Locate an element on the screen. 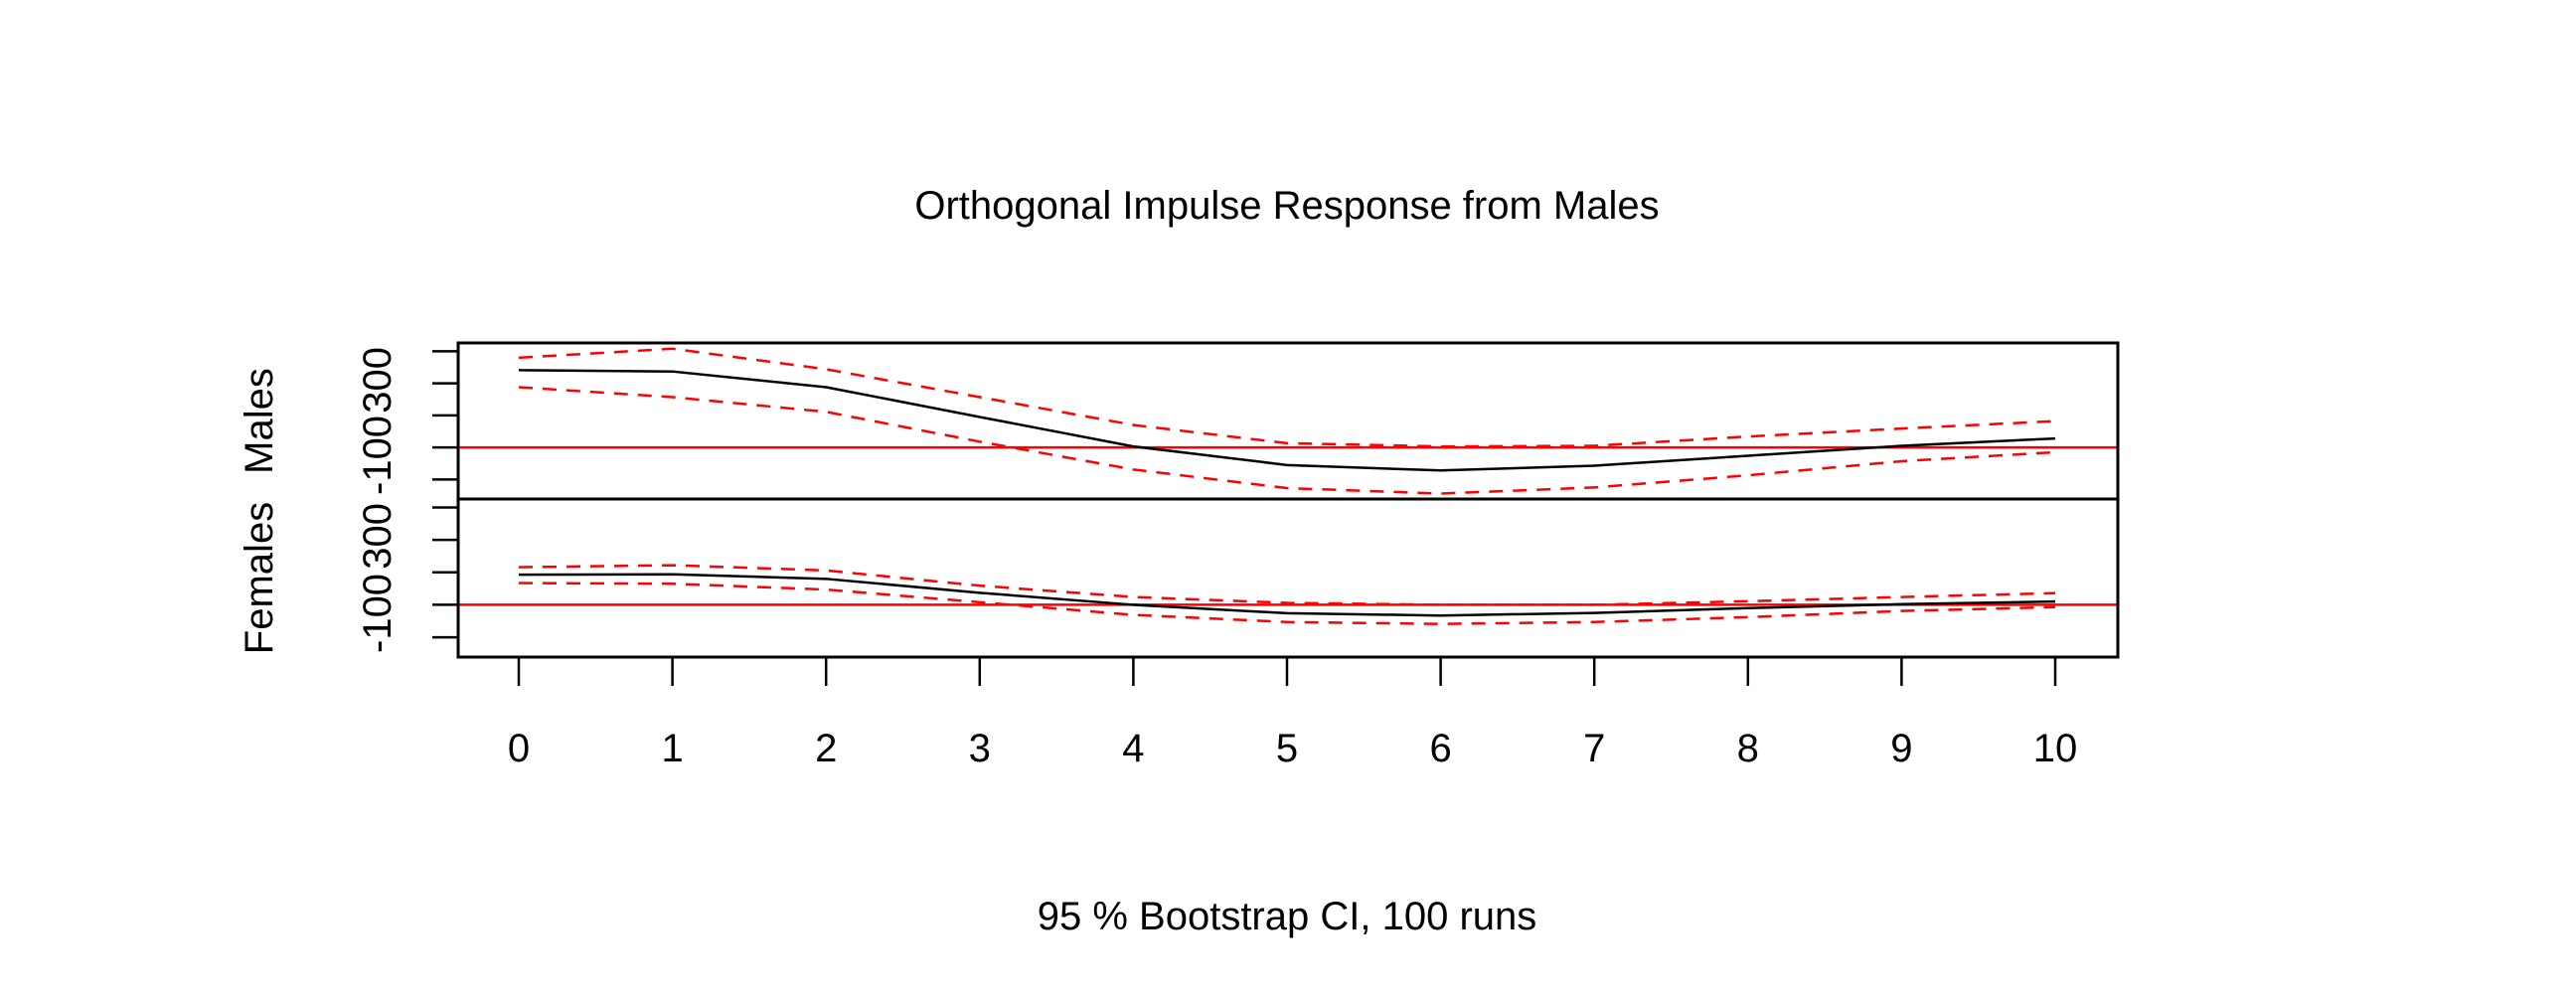 Image resolution: width=2576 pixels, height=1002 pixels. x-axis-label: 95 % Bootstrap CI, 100 runs is located at coordinates (1287, 916).